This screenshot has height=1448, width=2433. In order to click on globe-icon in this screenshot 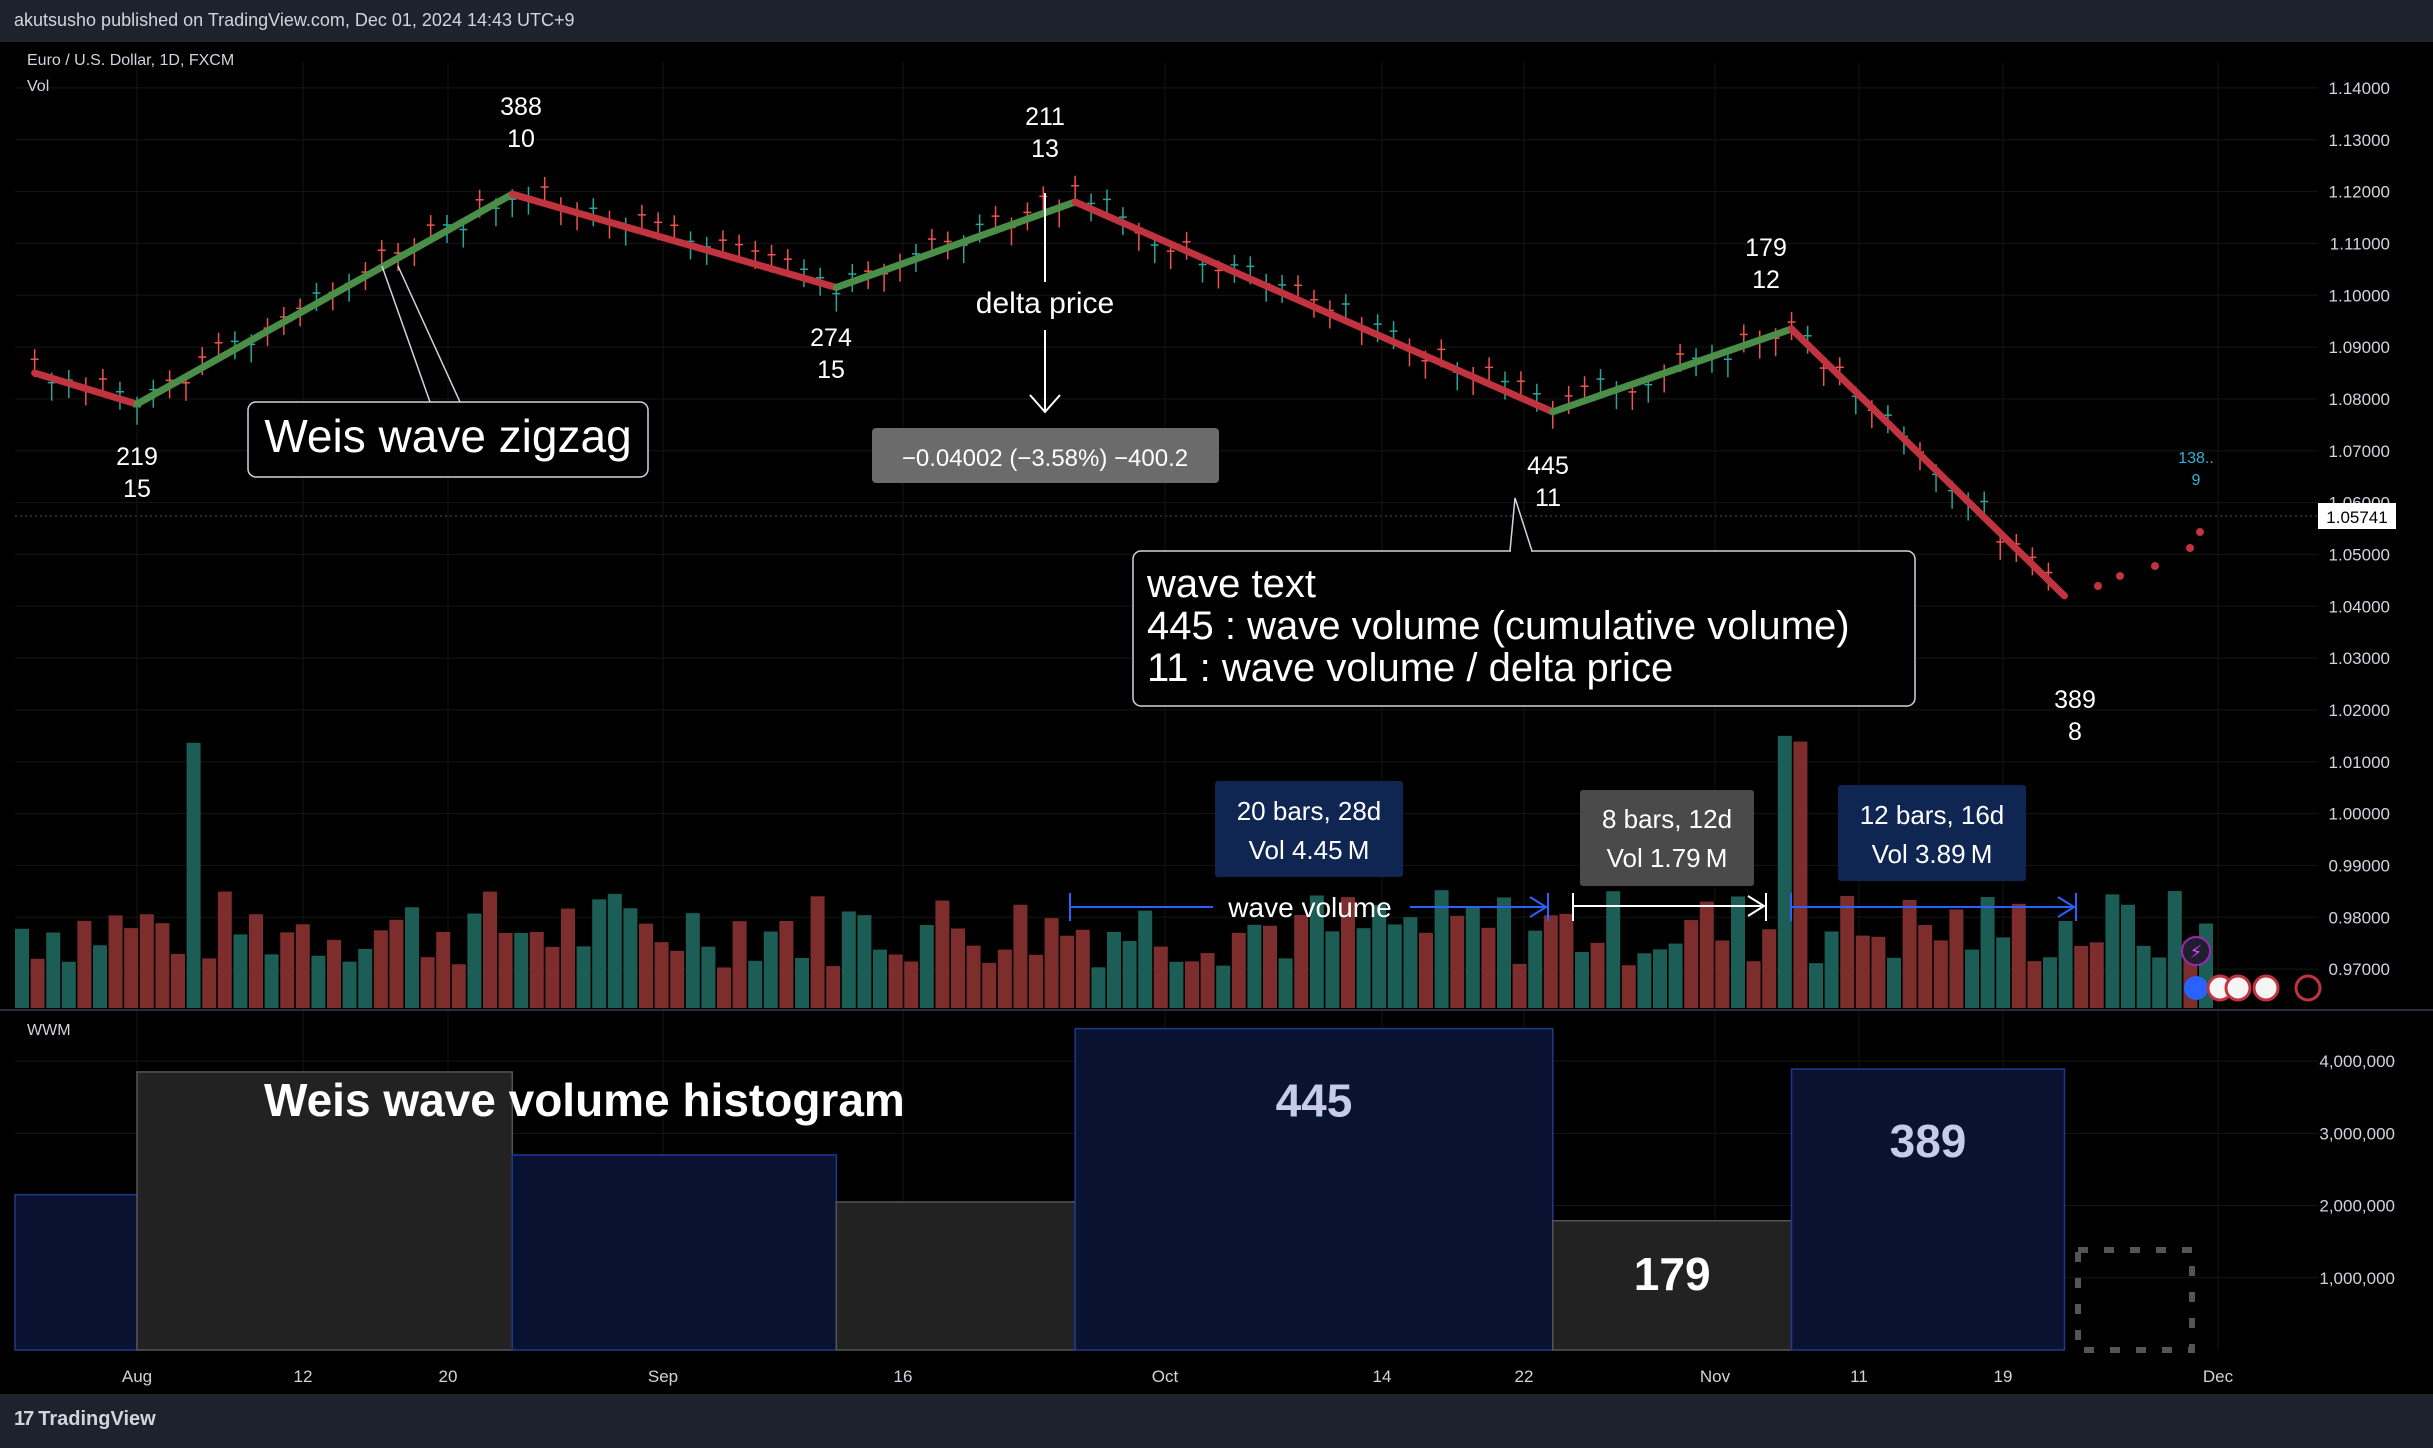, I will do `click(2196, 988)`.